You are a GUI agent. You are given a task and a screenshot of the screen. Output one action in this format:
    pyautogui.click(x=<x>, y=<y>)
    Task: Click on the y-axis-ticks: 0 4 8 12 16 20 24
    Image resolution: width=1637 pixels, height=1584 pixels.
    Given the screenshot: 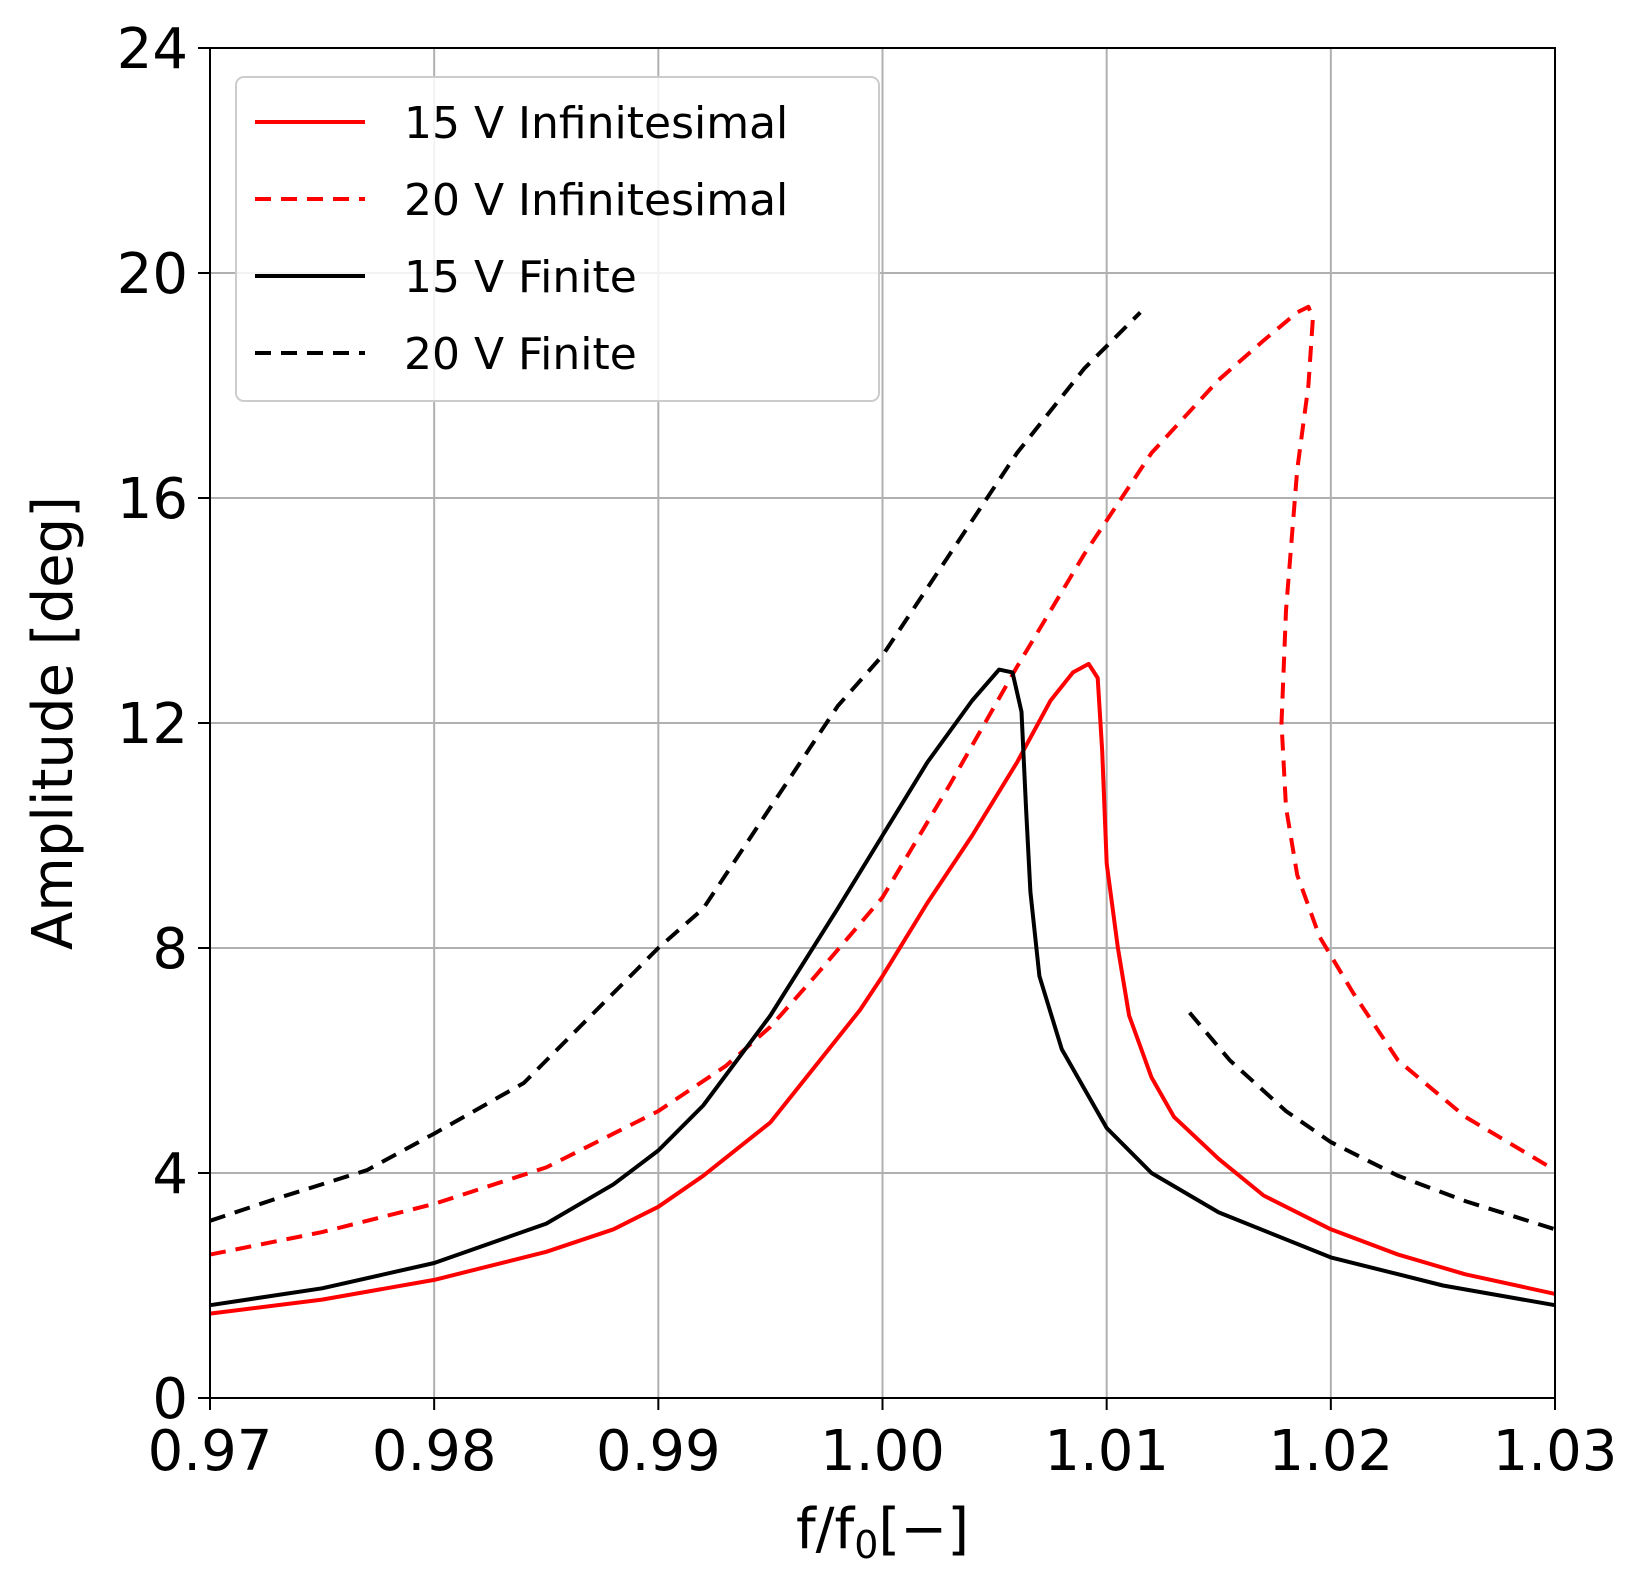 What is the action you would take?
    pyautogui.click(x=163, y=724)
    